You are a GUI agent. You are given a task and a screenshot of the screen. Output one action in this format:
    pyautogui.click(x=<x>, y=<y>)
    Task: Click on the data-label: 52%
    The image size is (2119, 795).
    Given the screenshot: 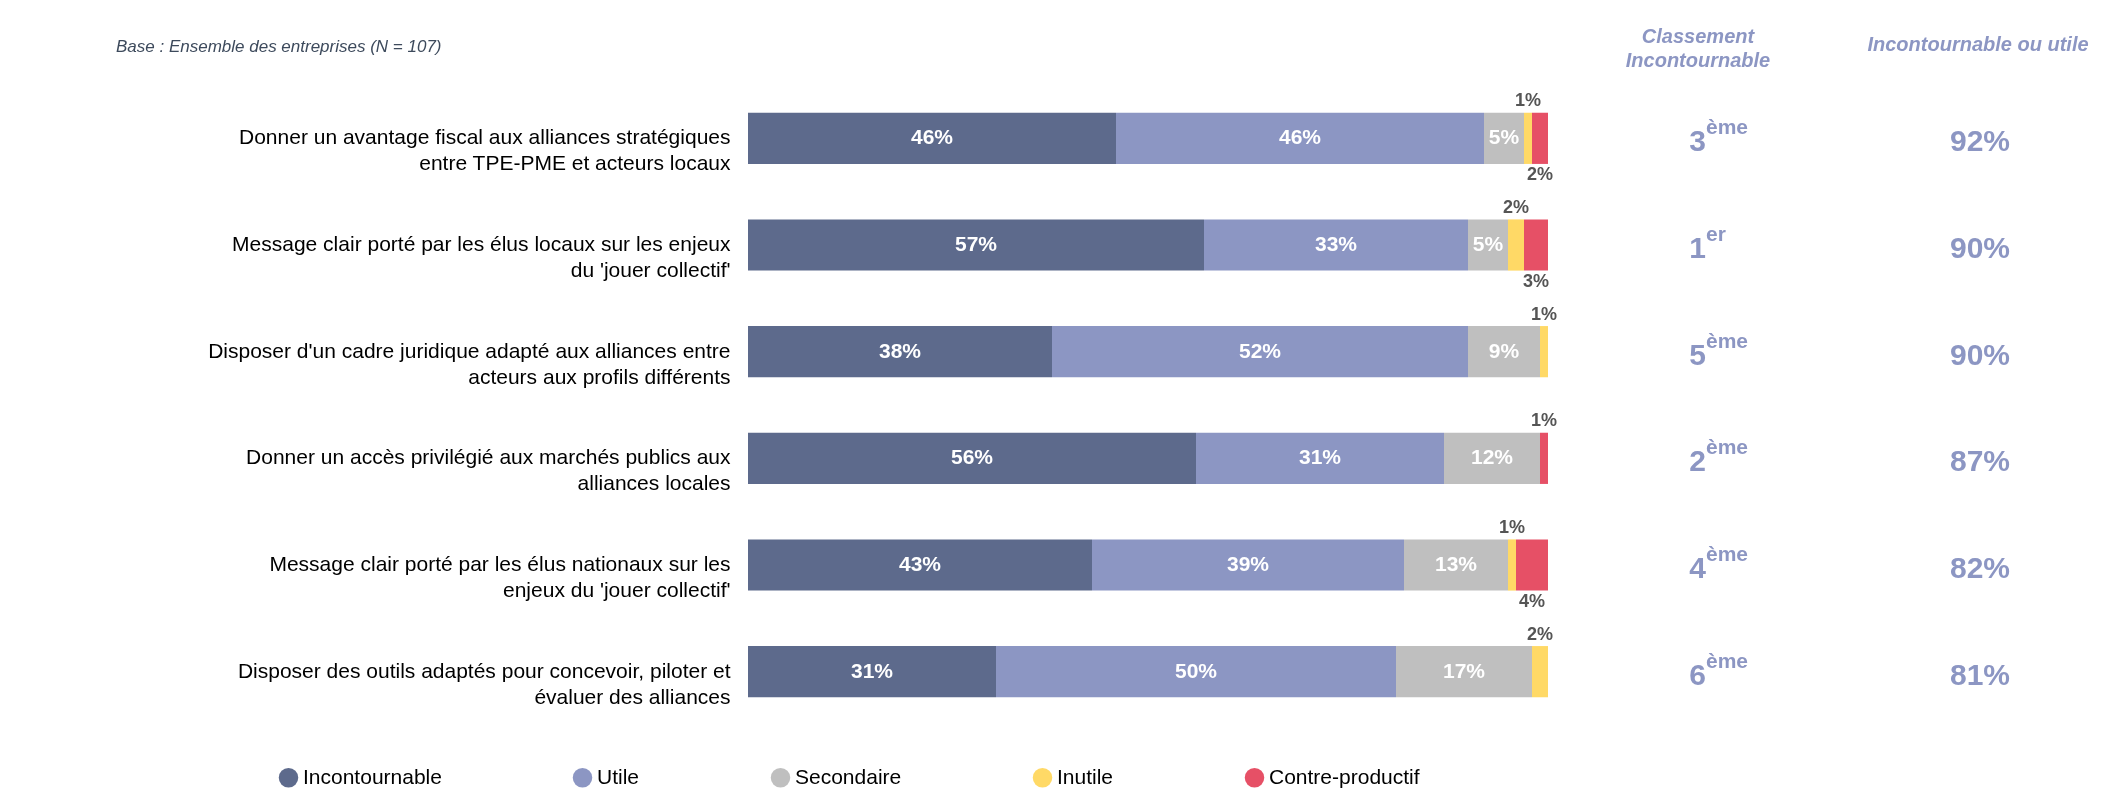 What is the action you would take?
    pyautogui.click(x=1260, y=350)
    